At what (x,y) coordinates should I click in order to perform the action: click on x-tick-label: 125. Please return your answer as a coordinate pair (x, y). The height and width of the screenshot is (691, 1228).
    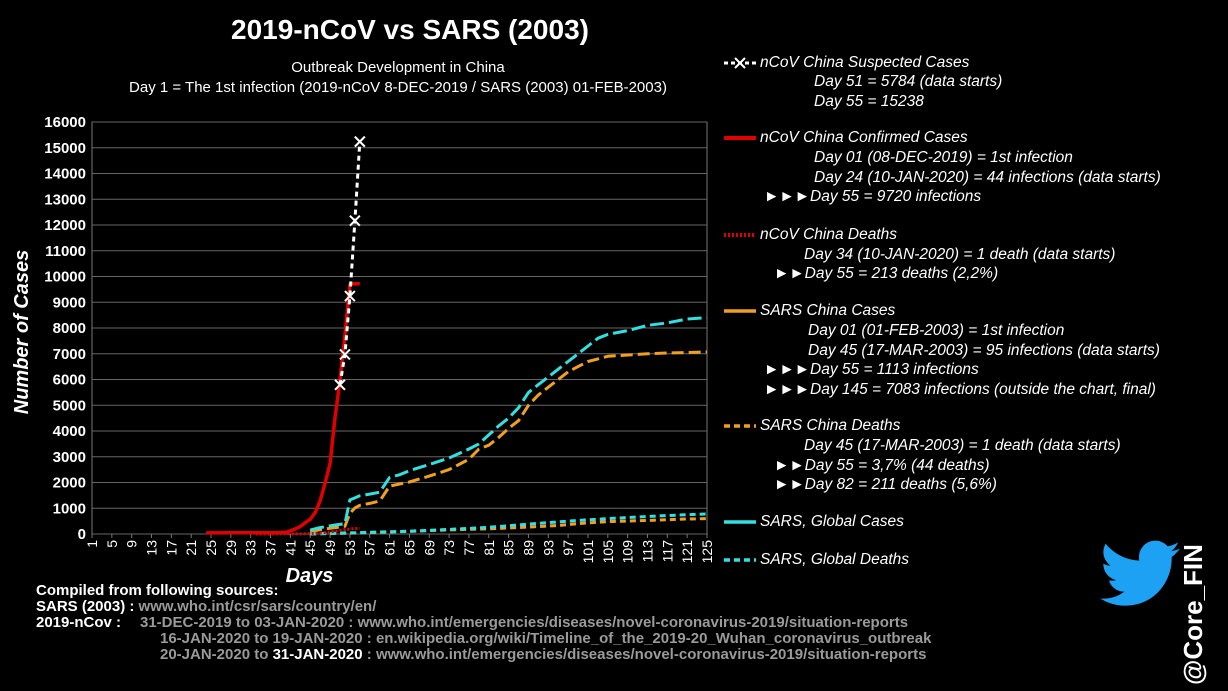
    Looking at the image, I should click on (707, 552).